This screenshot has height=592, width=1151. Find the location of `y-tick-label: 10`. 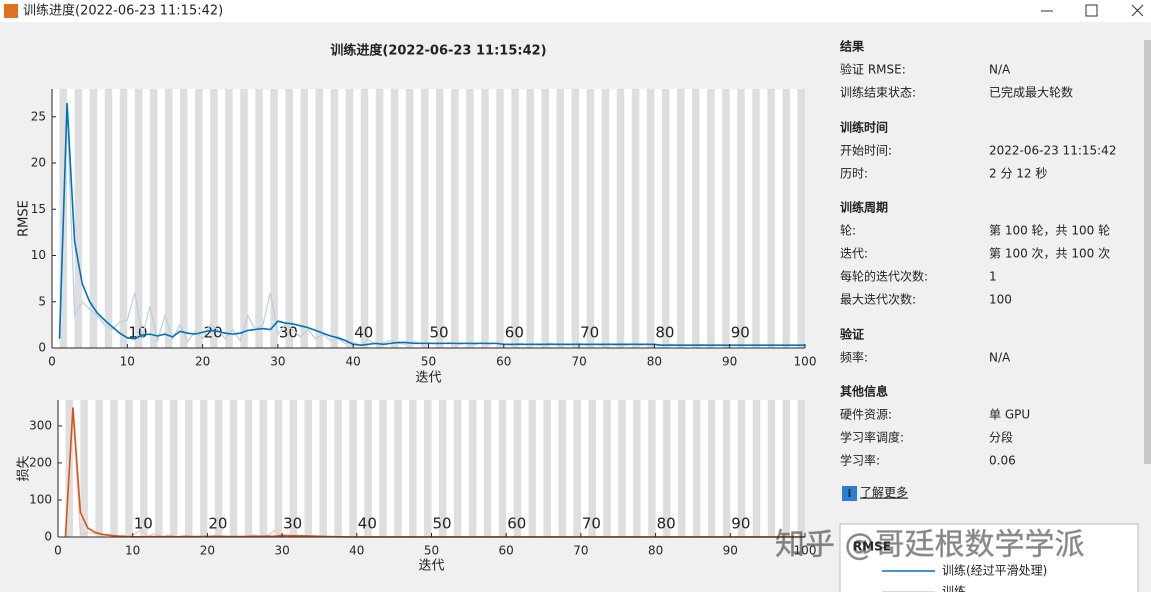

y-tick-label: 10 is located at coordinates (38, 255).